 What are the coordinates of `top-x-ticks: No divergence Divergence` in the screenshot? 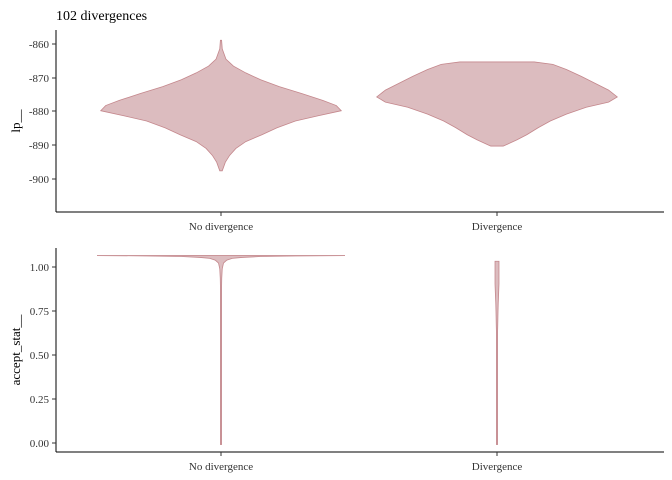 It's located at (355, 222).